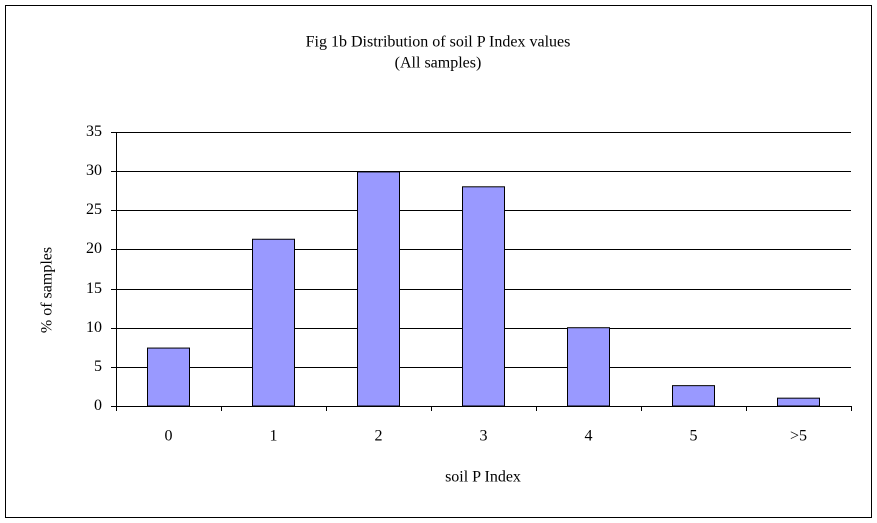 Image resolution: width=877 pixels, height=523 pixels. Describe the element at coordinates (694, 436) in the screenshot. I see `x-tick-label: 5` at that location.